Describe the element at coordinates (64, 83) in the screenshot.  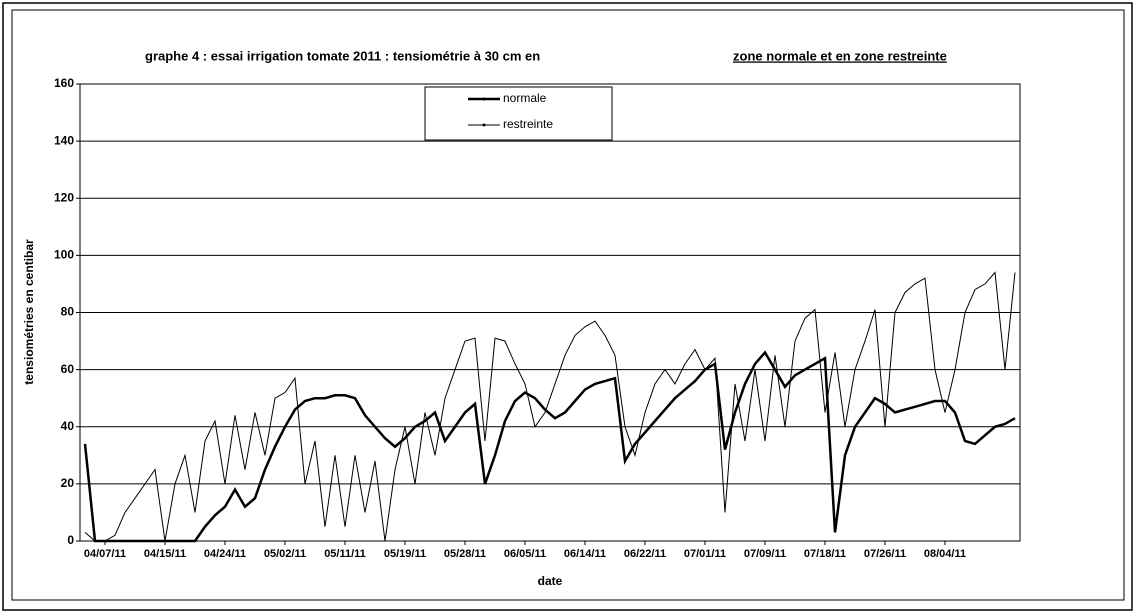
I see `y-tick-label: 160` at that location.